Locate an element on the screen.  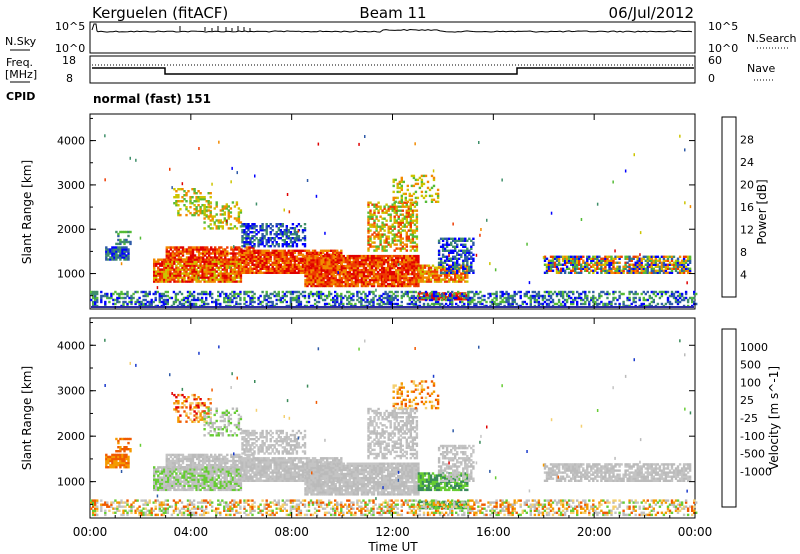
site-title: Kerguelen (fitACF) is located at coordinates (160, 13).